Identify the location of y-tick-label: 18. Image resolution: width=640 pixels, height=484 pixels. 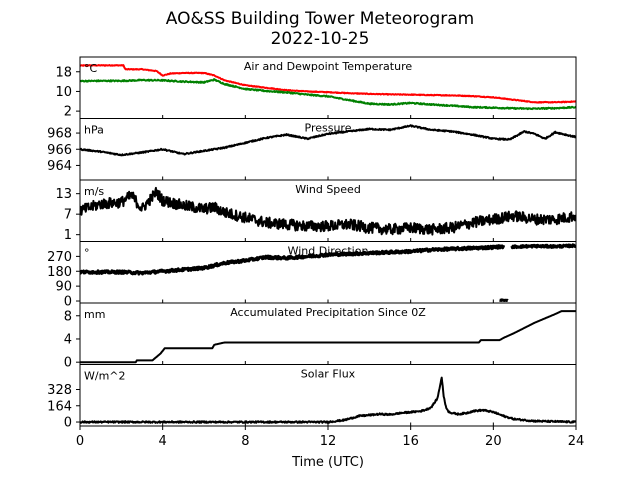
(63, 72).